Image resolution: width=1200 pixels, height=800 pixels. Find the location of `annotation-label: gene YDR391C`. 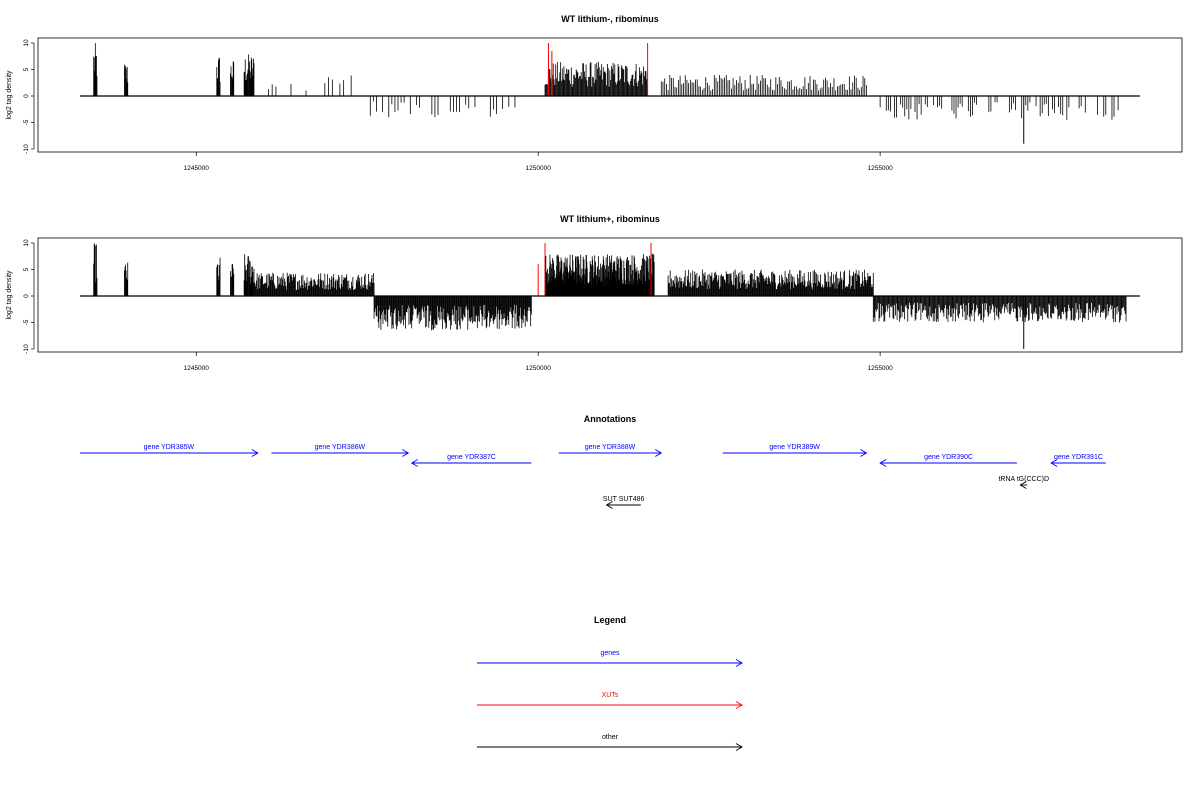

annotation-label: gene YDR391C is located at coordinates (1078, 457).